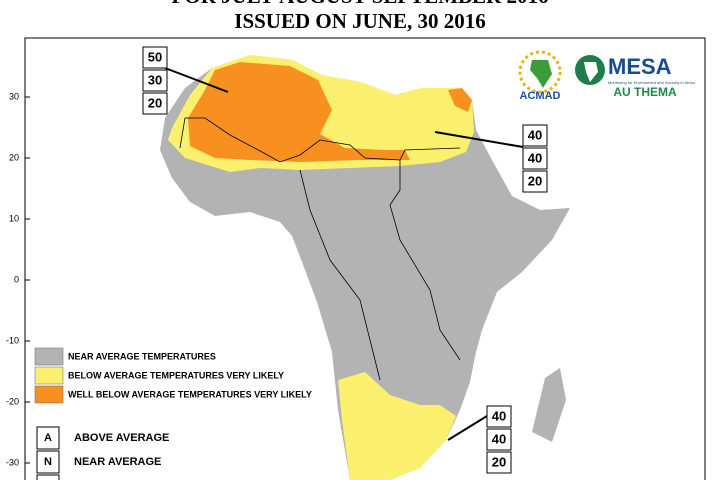 The width and height of the screenshot is (720, 480). I want to click on acmad-logo: ACMAD, so click(540, 76).